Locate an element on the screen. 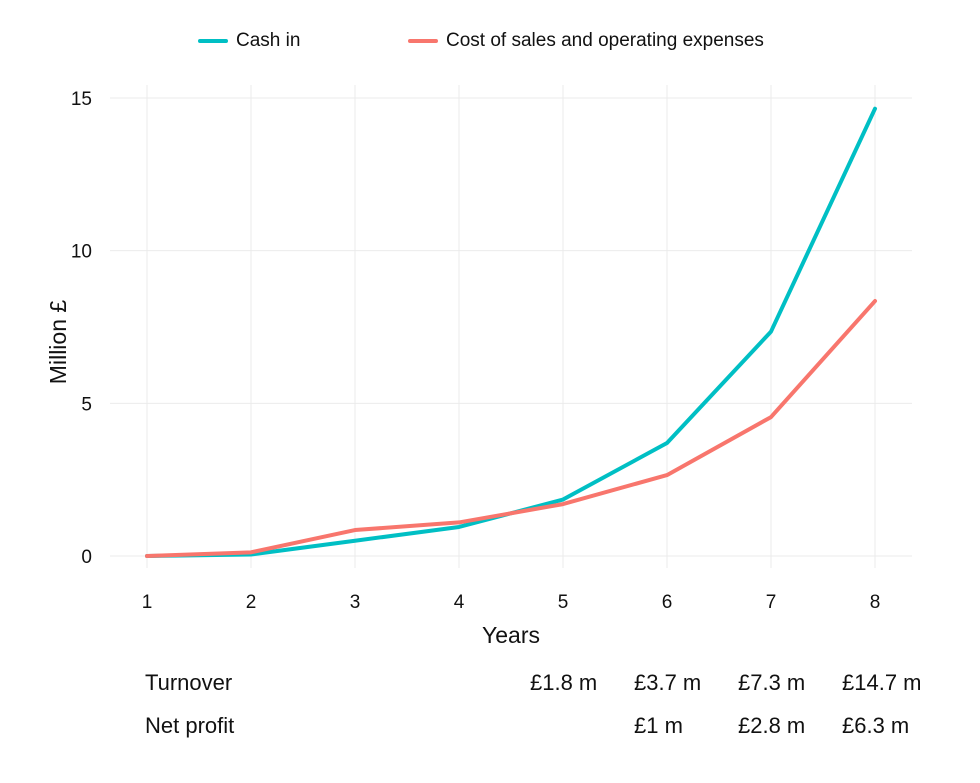 The image size is (980, 783). x-tick-label-8: 8 is located at coordinates (875, 602).